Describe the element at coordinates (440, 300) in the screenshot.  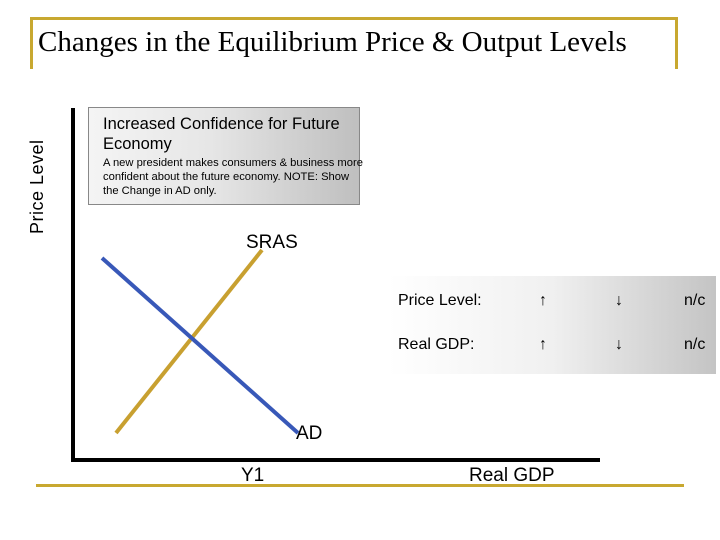
I see `table-row-label: Price Level:` at that location.